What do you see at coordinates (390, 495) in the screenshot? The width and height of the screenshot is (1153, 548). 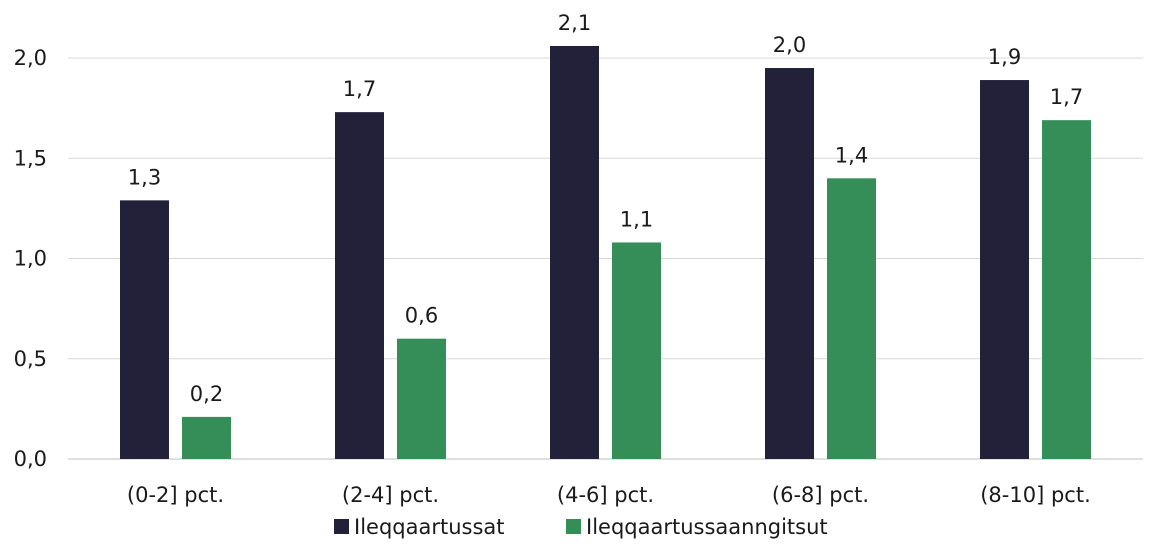 I see `x-category-label: (2-4] pct.` at bounding box center [390, 495].